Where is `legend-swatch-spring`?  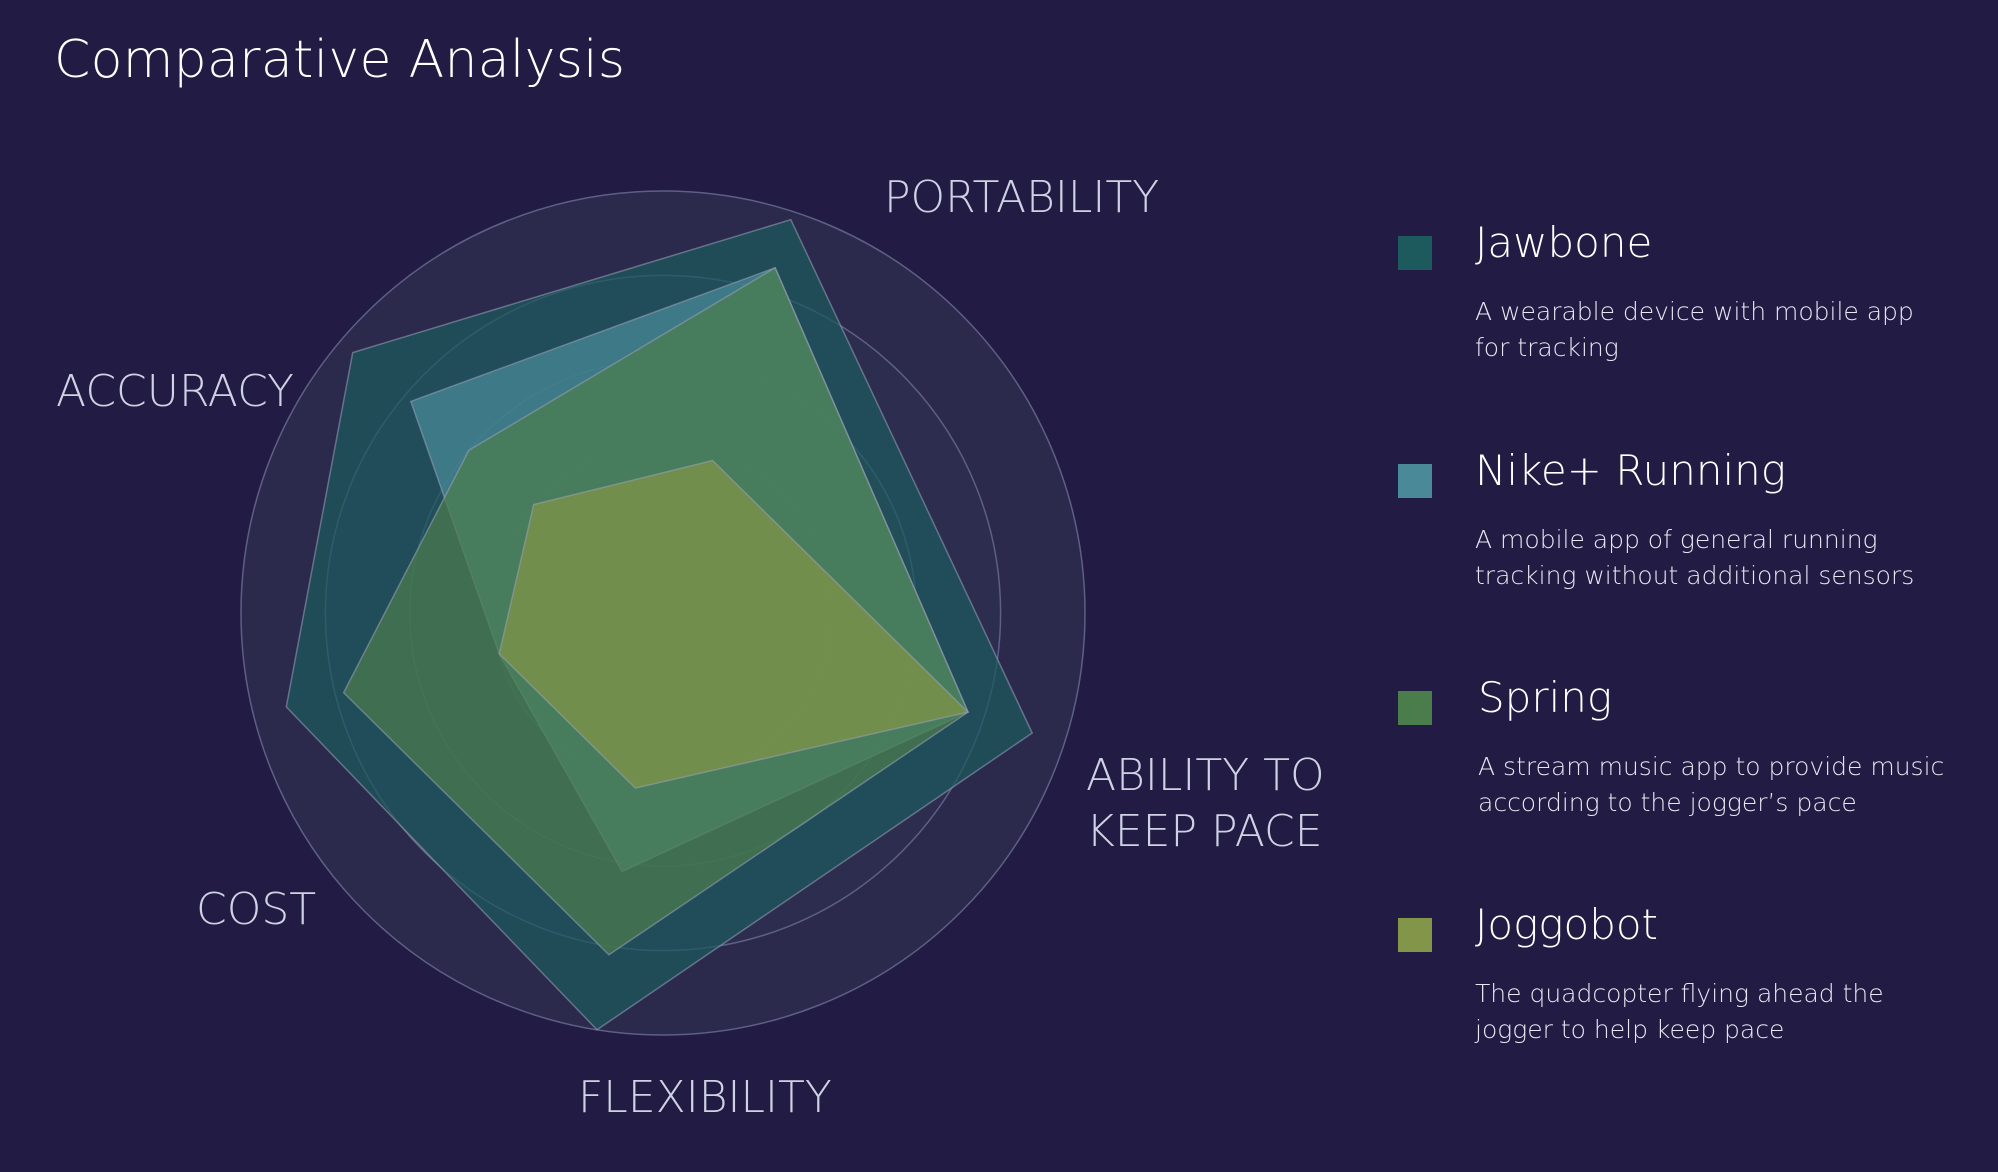 legend-swatch-spring is located at coordinates (1415, 708).